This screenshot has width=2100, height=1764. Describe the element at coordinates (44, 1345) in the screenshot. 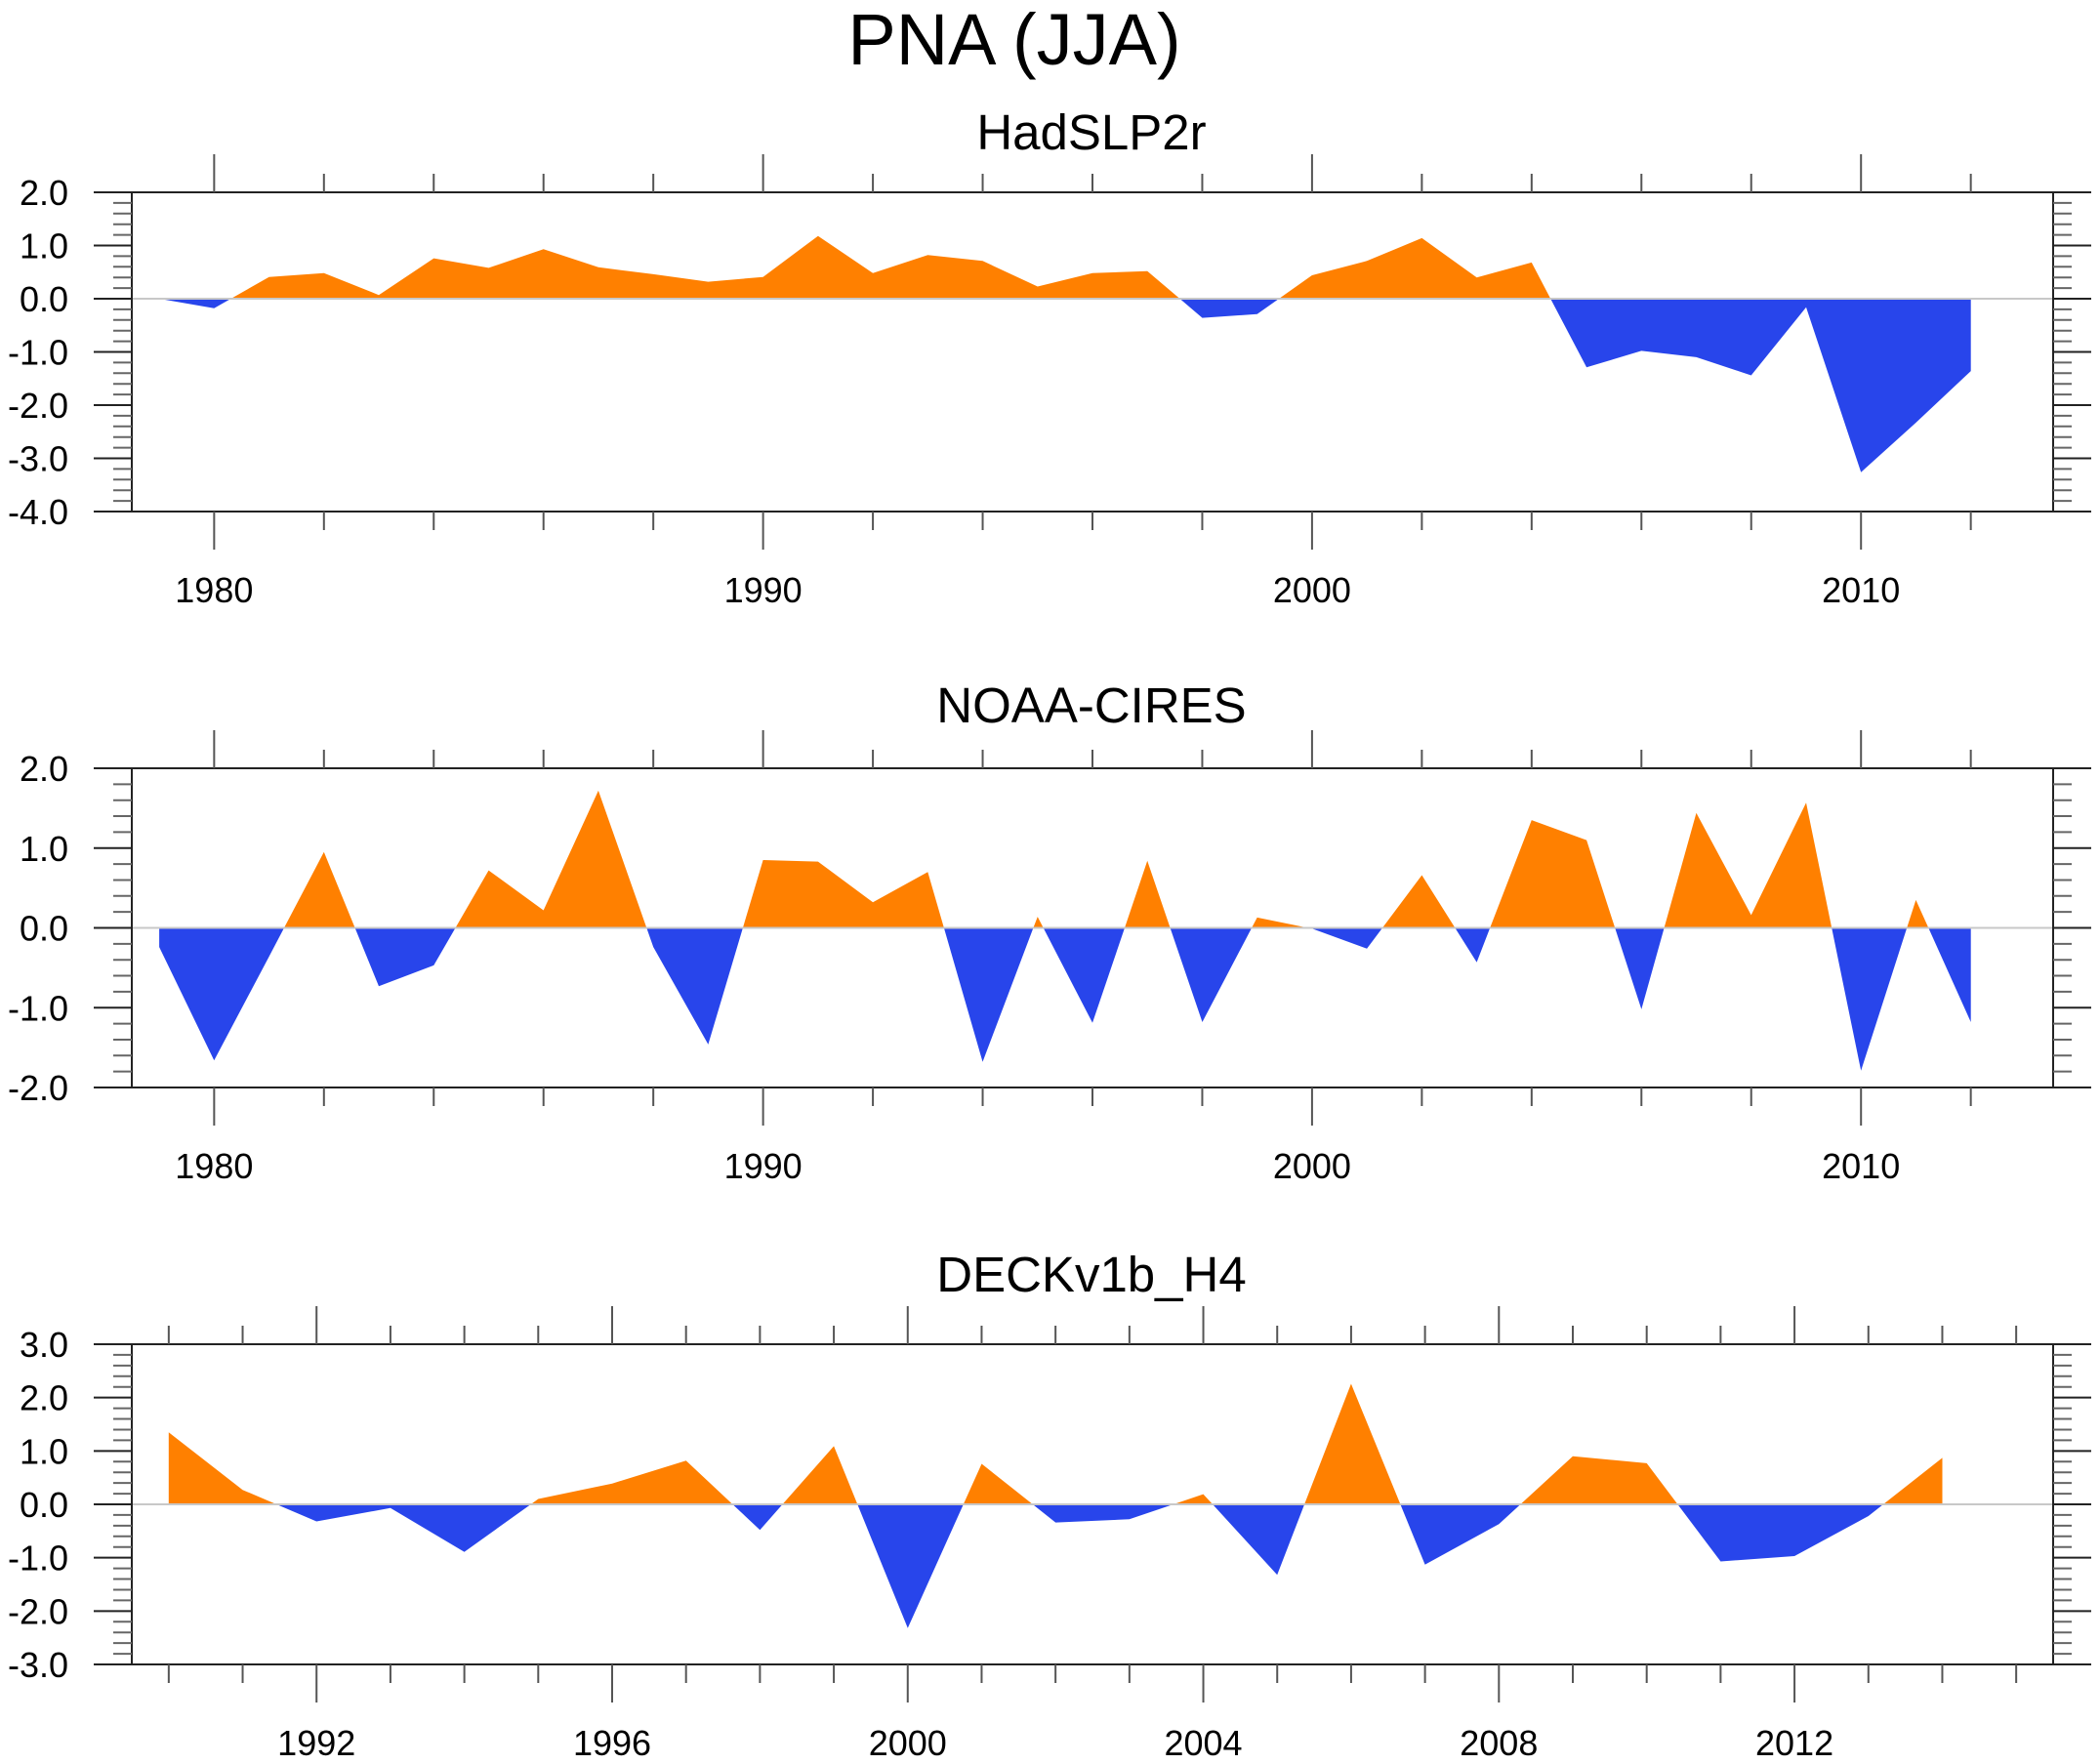

I see `y-tick-label: 3.0` at that location.